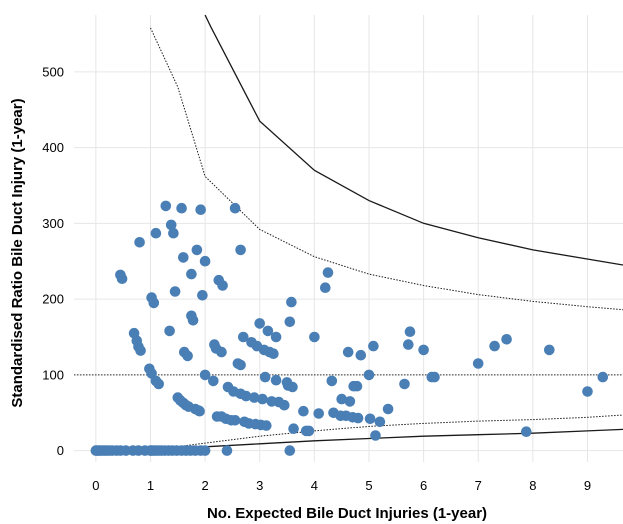  I want to click on x-tick-label: 9, so click(587, 485).